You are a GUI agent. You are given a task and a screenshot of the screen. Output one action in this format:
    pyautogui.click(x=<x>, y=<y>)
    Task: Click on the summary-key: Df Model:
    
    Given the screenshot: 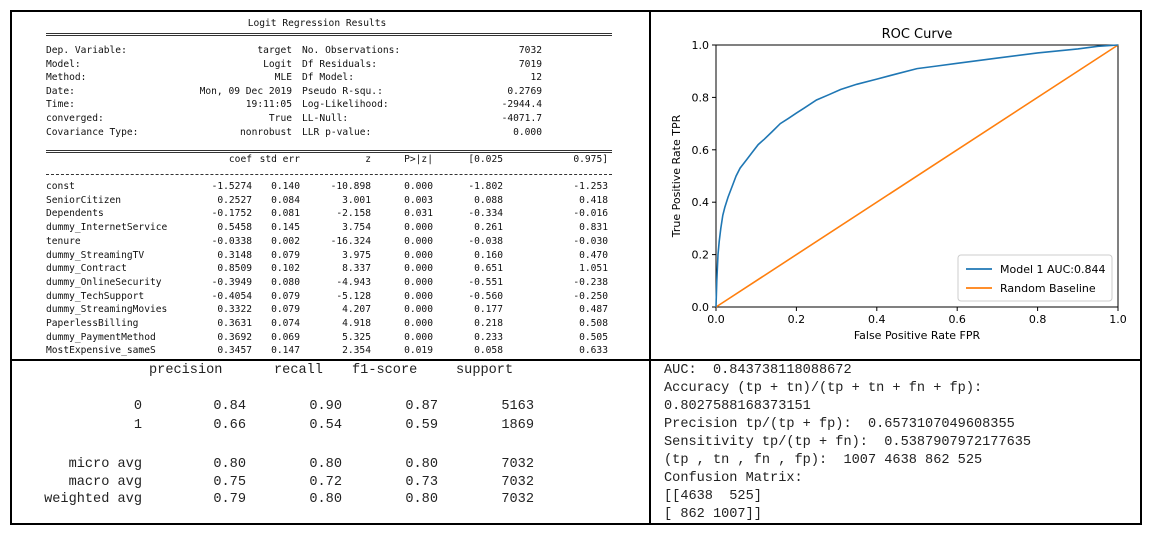 What is the action you would take?
    pyautogui.click(x=328, y=78)
    